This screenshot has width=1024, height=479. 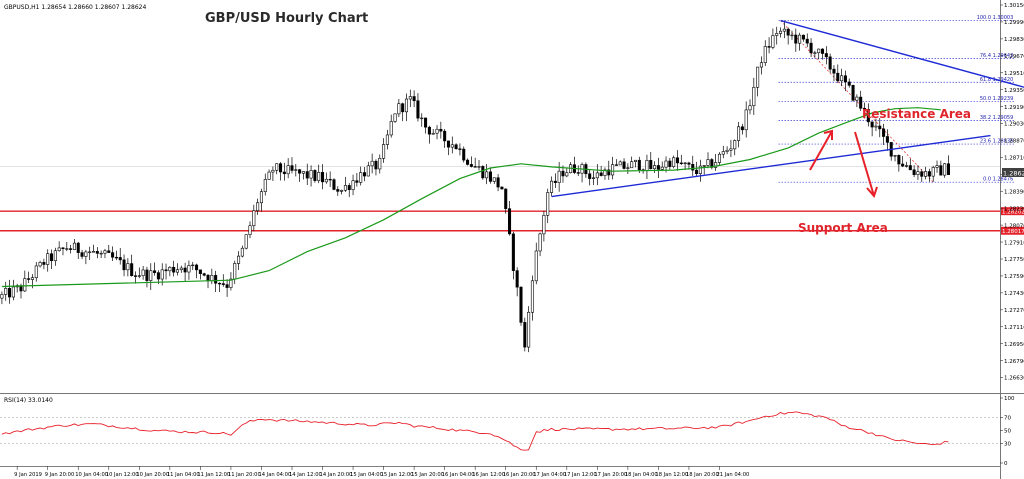 I want to click on time-tick-label: 16 Jan 20:00, so click(x=519, y=475).